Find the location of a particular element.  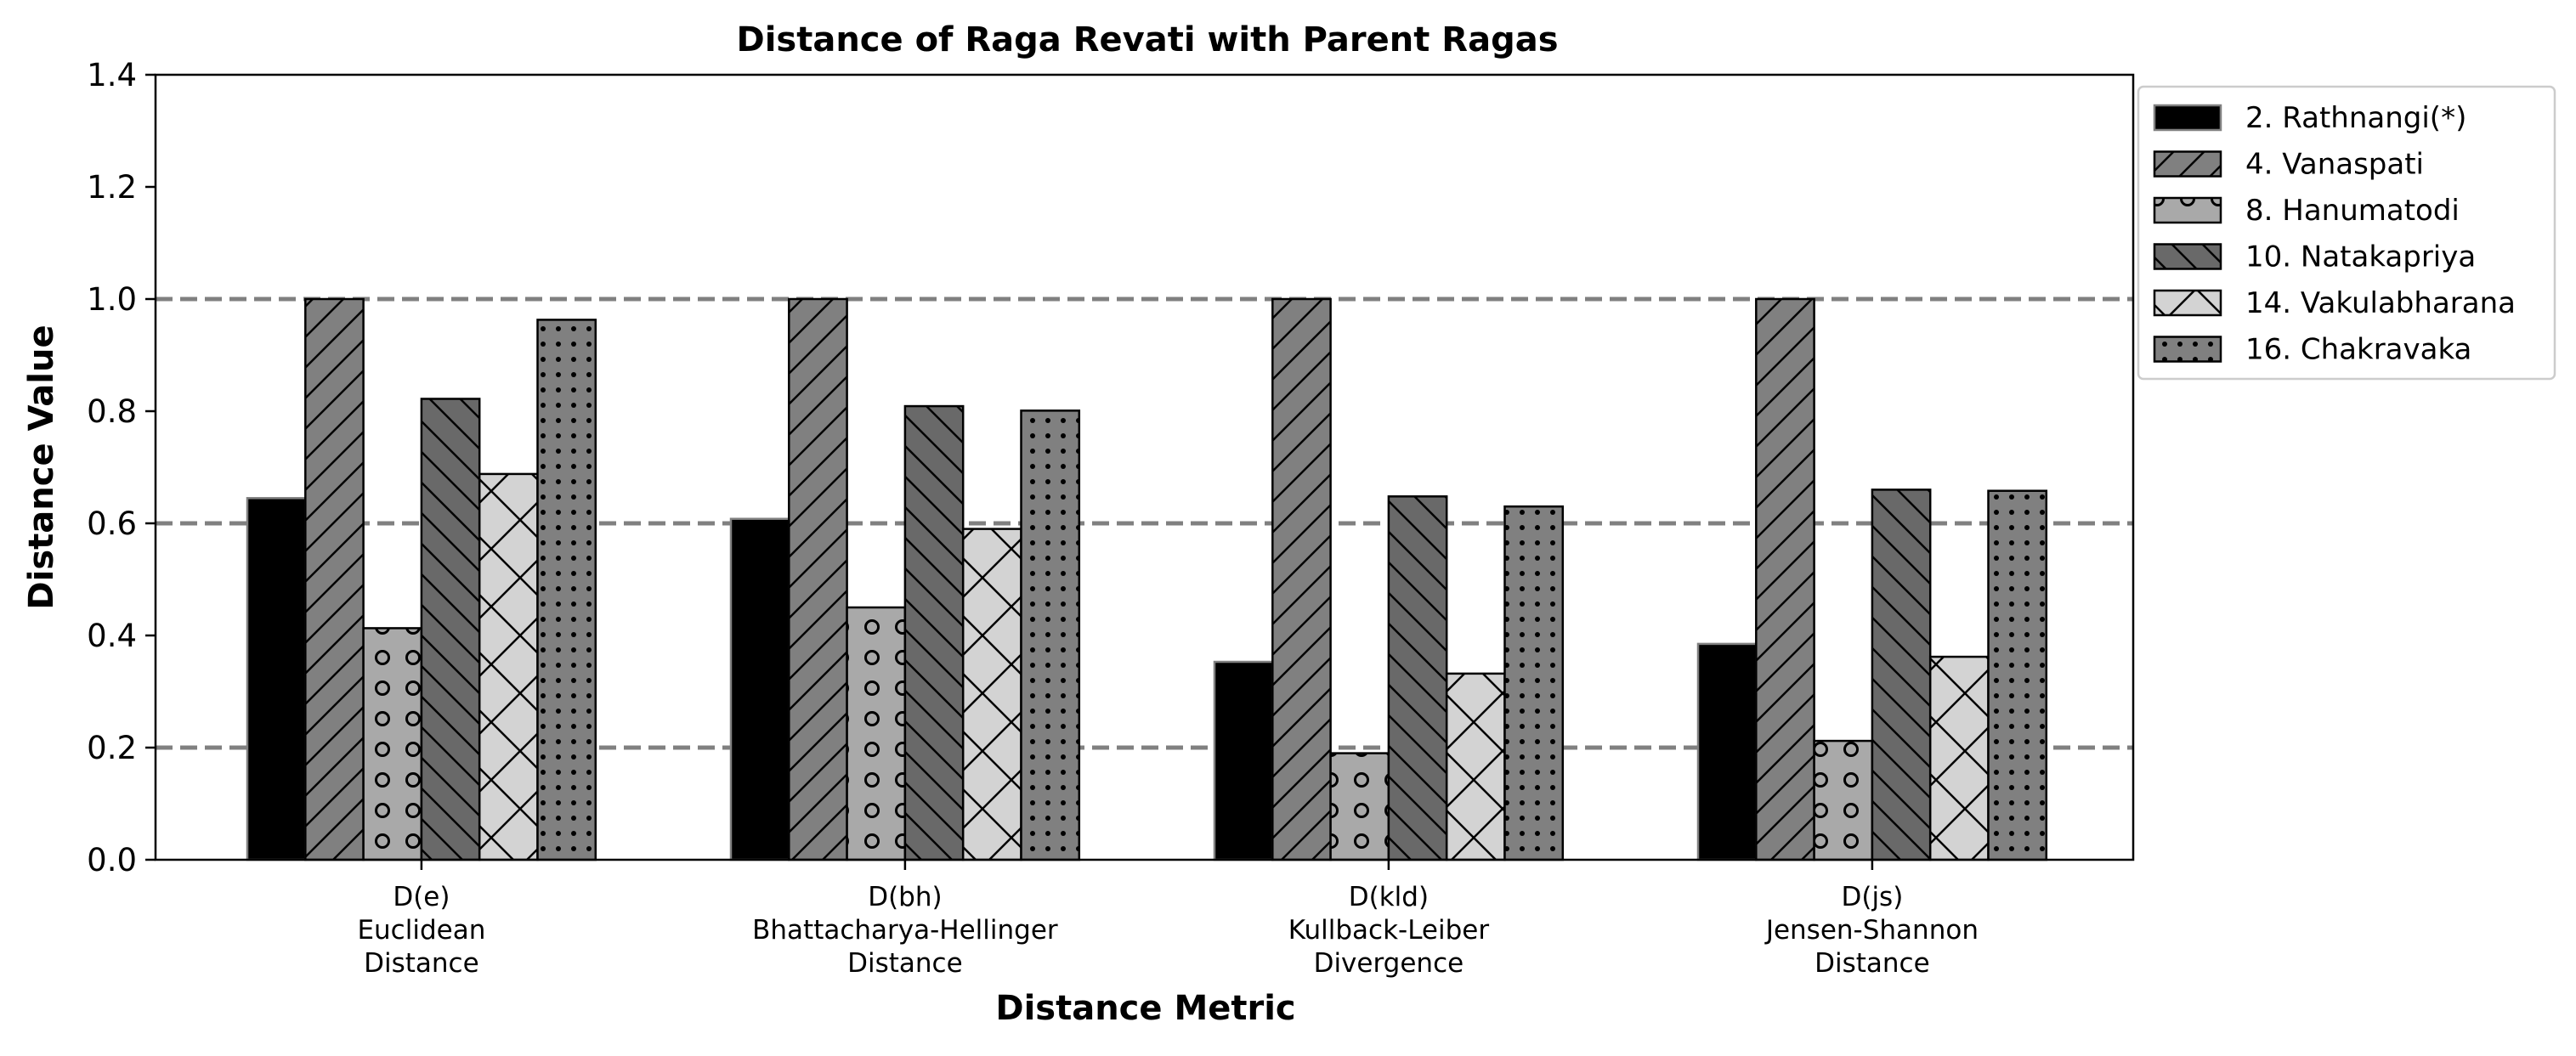

legend-label: 14. Vakulabharana is located at coordinates (2380, 303).